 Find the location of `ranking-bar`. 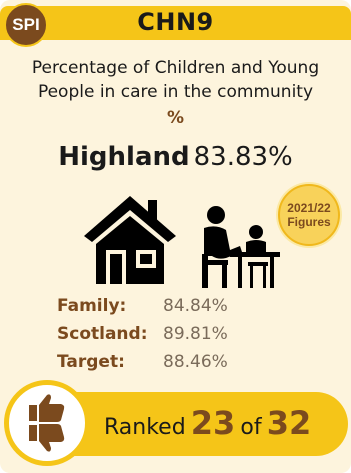

ranking-bar is located at coordinates (196, 424).